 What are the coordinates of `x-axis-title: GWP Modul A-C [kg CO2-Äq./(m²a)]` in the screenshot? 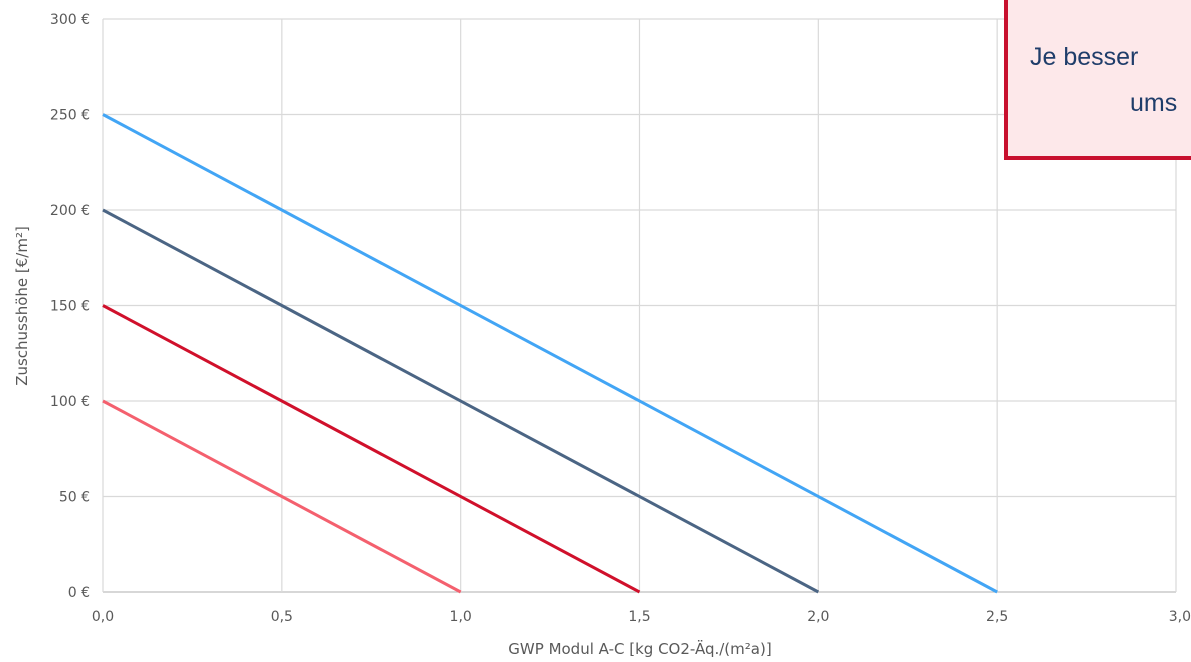 It's located at (639, 648).